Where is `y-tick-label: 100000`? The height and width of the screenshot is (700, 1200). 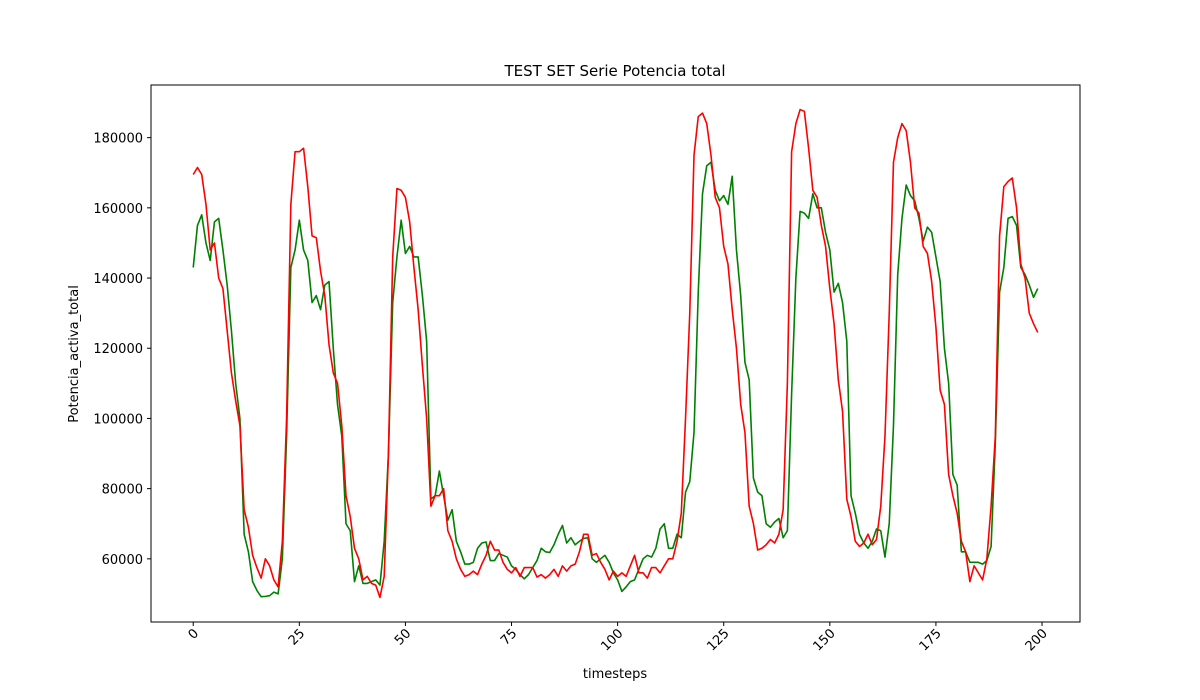 y-tick-label: 100000 is located at coordinates (118, 419).